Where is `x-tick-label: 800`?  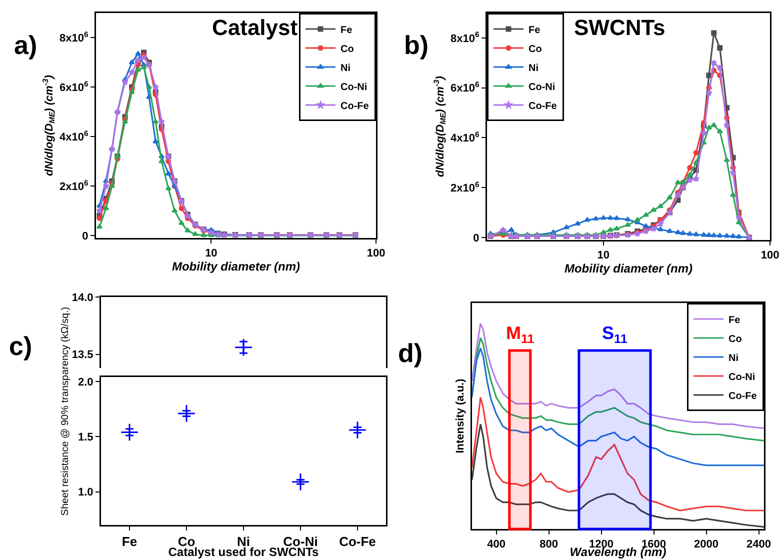
x-tick-label: 800 is located at coordinates (549, 544).